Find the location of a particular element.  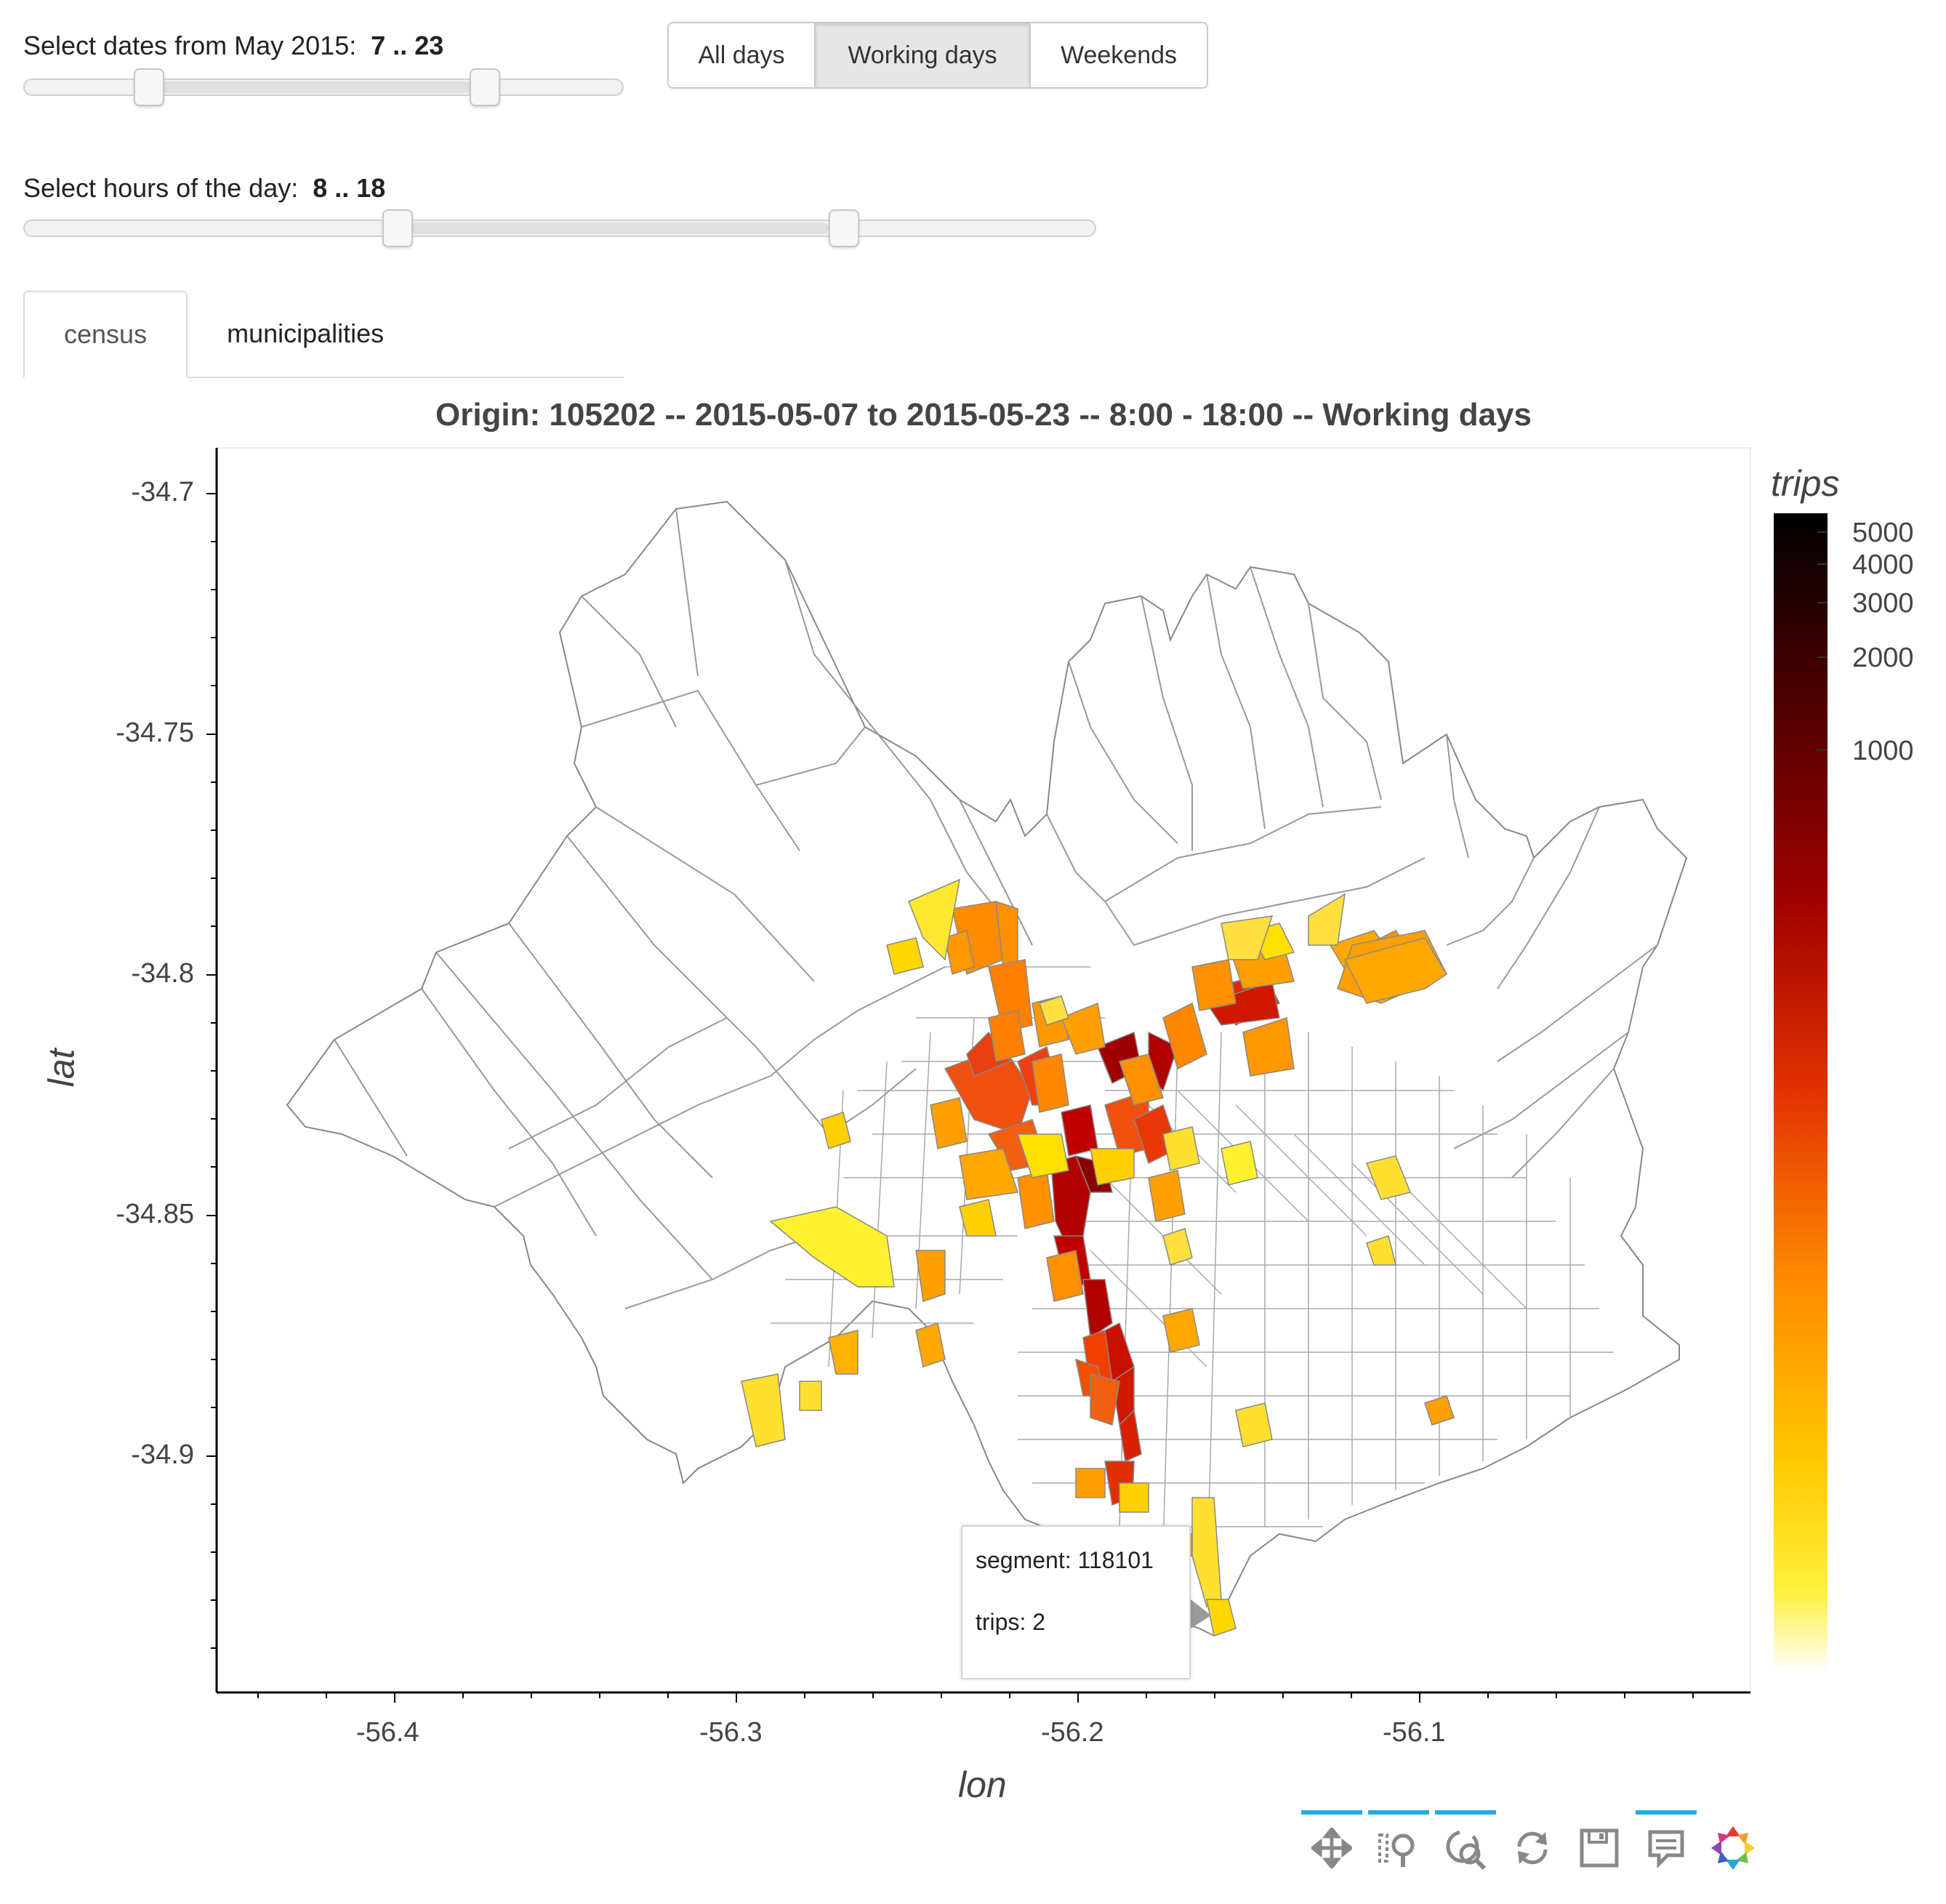

y-tick-label: -34.9 is located at coordinates (162, 1454).